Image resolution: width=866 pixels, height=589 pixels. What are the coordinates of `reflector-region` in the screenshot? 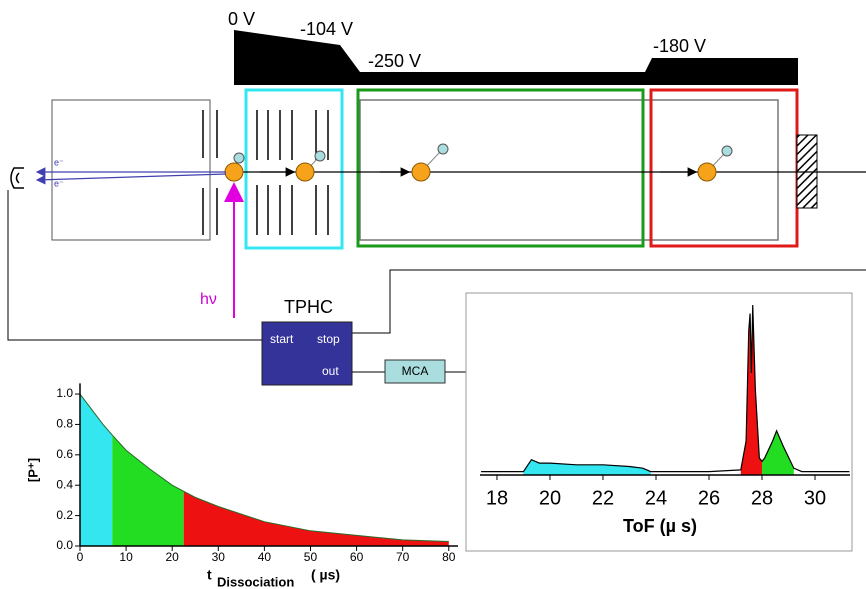 It's located at (724, 168).